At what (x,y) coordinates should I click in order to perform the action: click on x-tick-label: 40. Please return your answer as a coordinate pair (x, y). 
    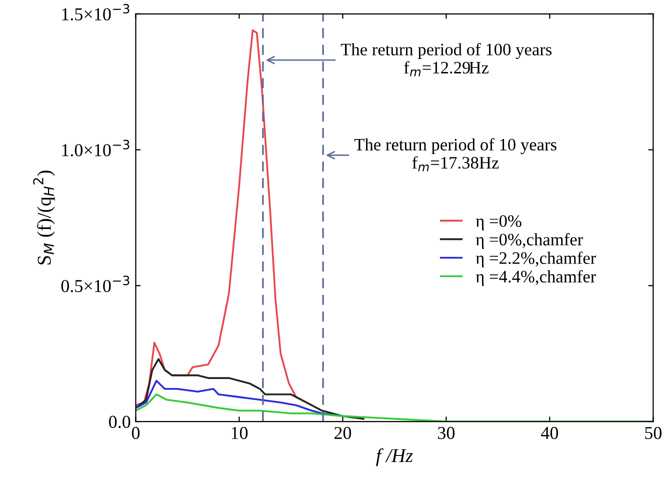
    Looking at the image, I should click on (549, 433).